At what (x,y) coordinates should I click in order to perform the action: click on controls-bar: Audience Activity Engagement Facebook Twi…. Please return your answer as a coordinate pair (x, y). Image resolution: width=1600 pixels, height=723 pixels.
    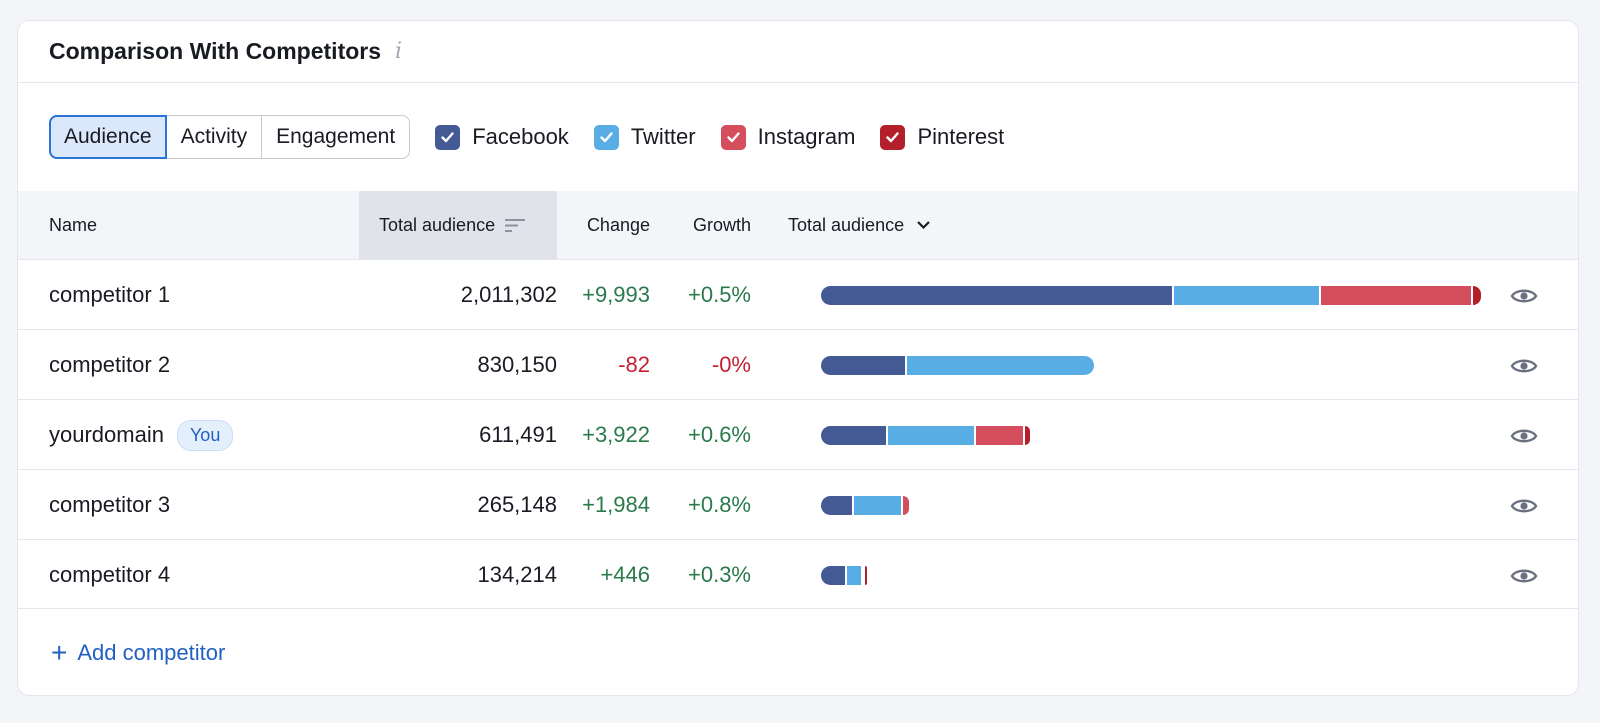
    Looking at the image, I should click on (798, 137).